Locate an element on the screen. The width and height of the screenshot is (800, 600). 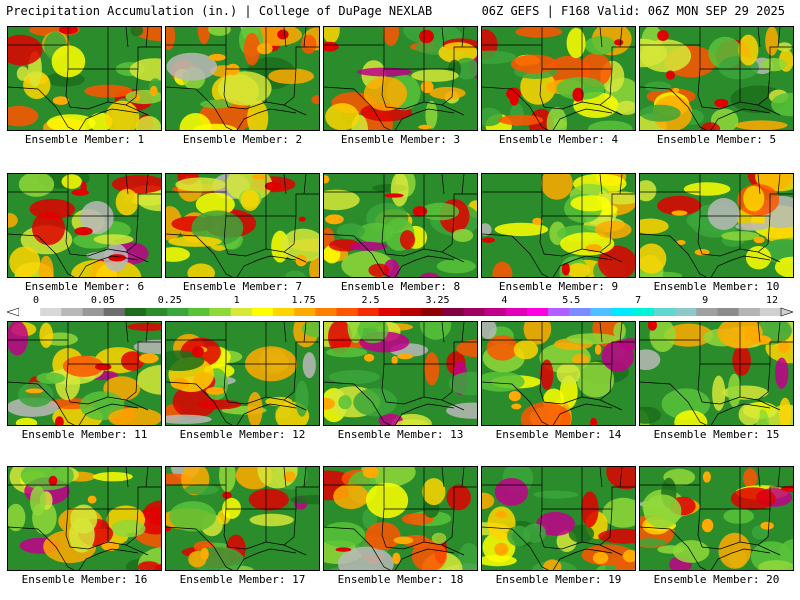
colorbar-tick-label: 9 is located at coordinates (705, 300).